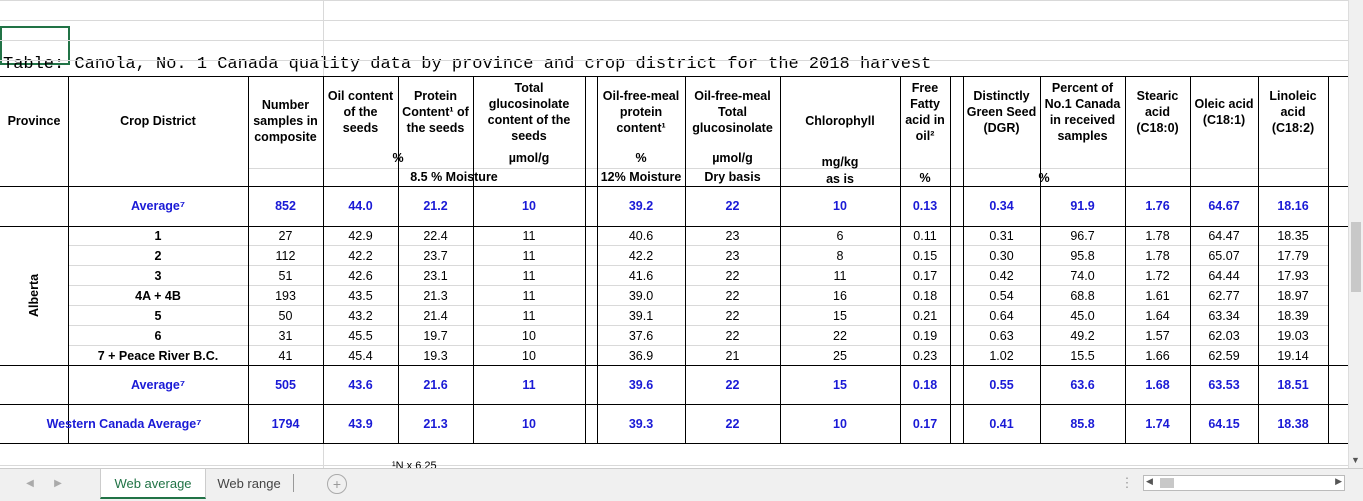 Image resolution: width=1363 pixels, height=501 pixels. Describe the element at coordinates (285, 206) in the screenshot. I see `value-cell: 852` at that location.